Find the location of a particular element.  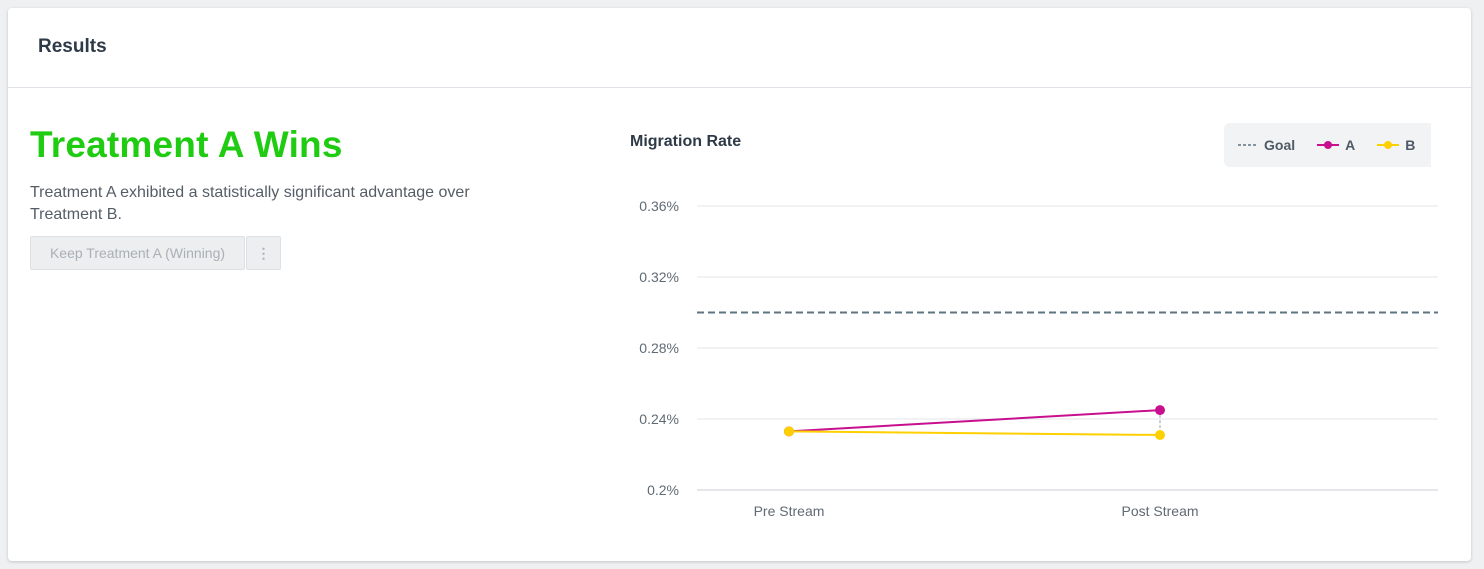

card-title: Results is located at coordinates (72, 46).